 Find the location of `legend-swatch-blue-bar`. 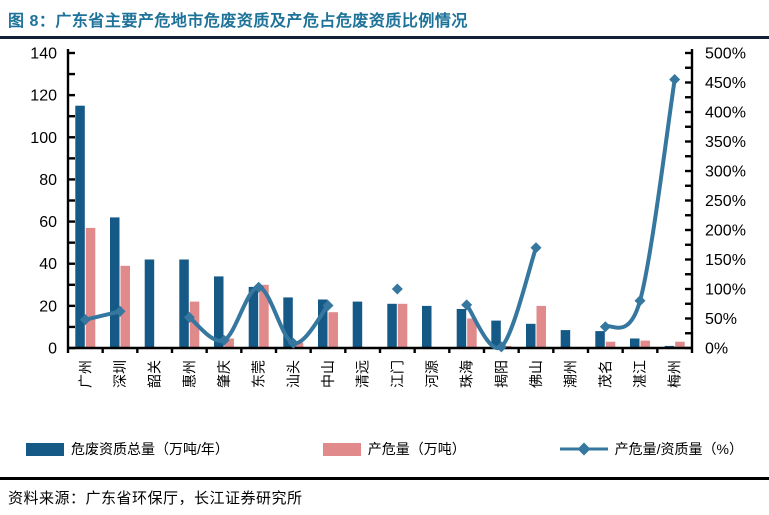

legend-swatch-blue-bar is located at coordinates (45, 449).